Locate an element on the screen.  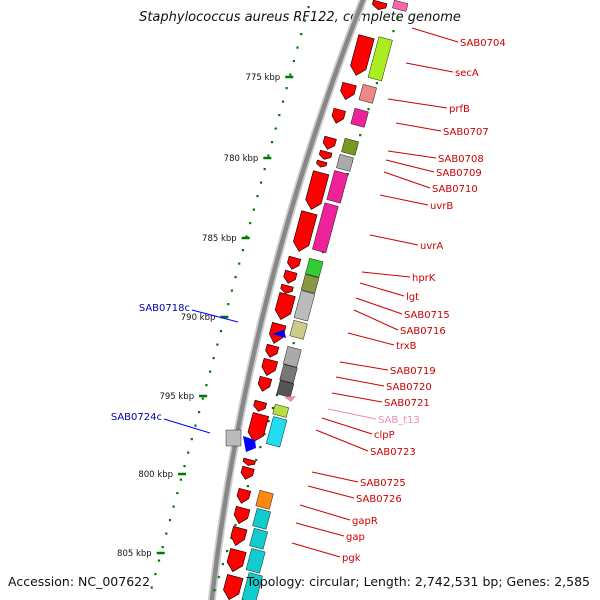
scale-tick-label: 785 kbp is located at coordinates (219, 239).